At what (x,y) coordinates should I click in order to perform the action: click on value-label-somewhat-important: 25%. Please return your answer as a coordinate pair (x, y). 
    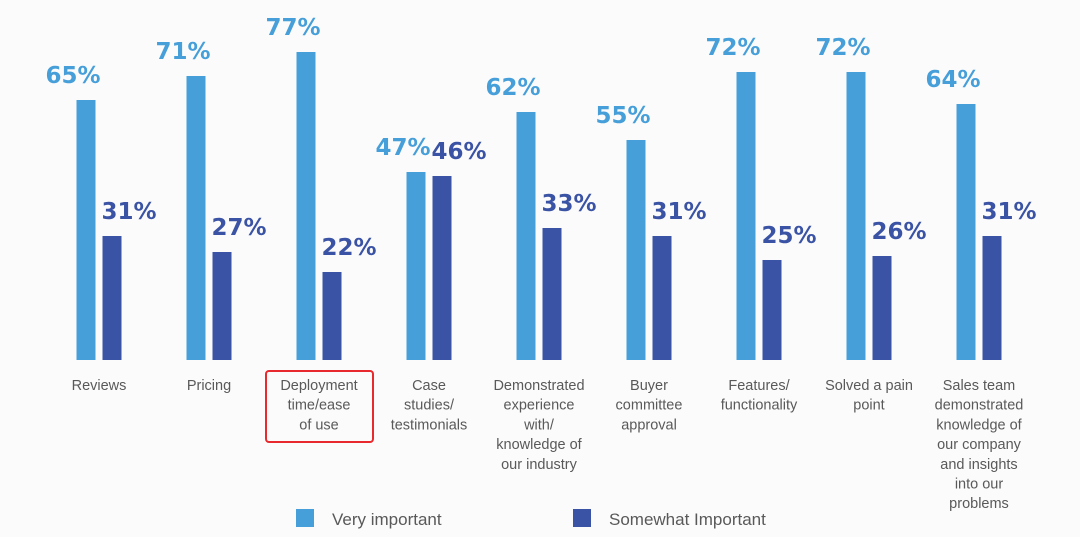
    Looking at the image, I should click on (788, 236).